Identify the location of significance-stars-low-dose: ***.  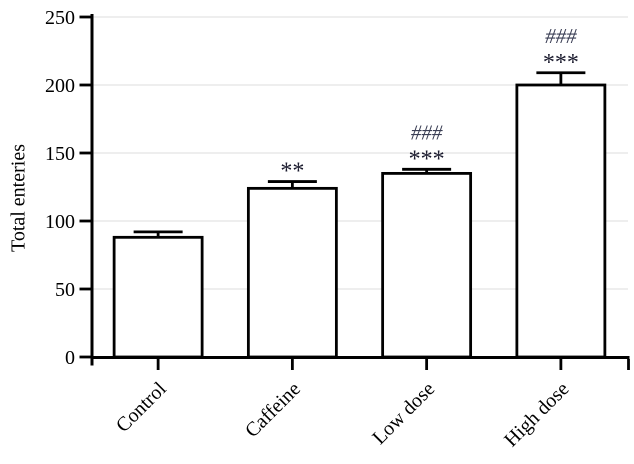
(427, 159).